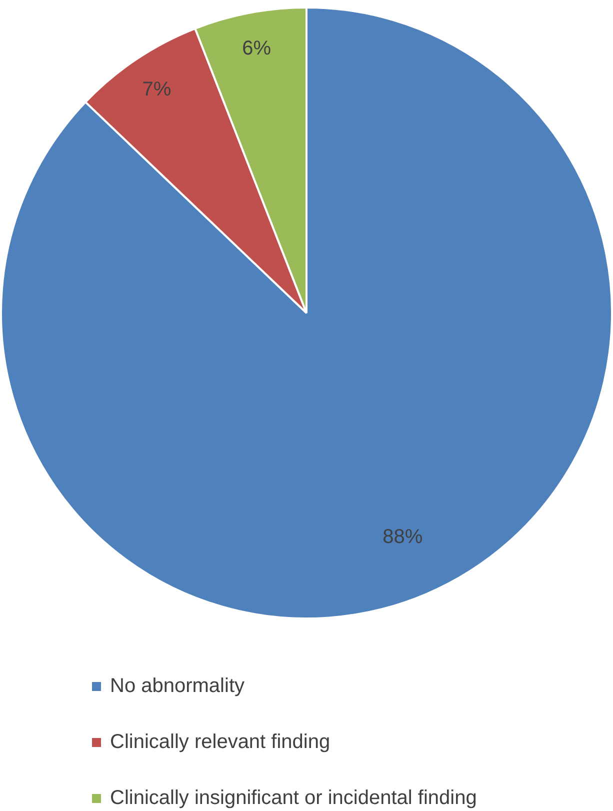 The width and height of the screenshot is (613, 811). What do you see at coordinates (402, 537) in the screenshot?
I see `data-label: 88%` at bounding box center [402, 537].